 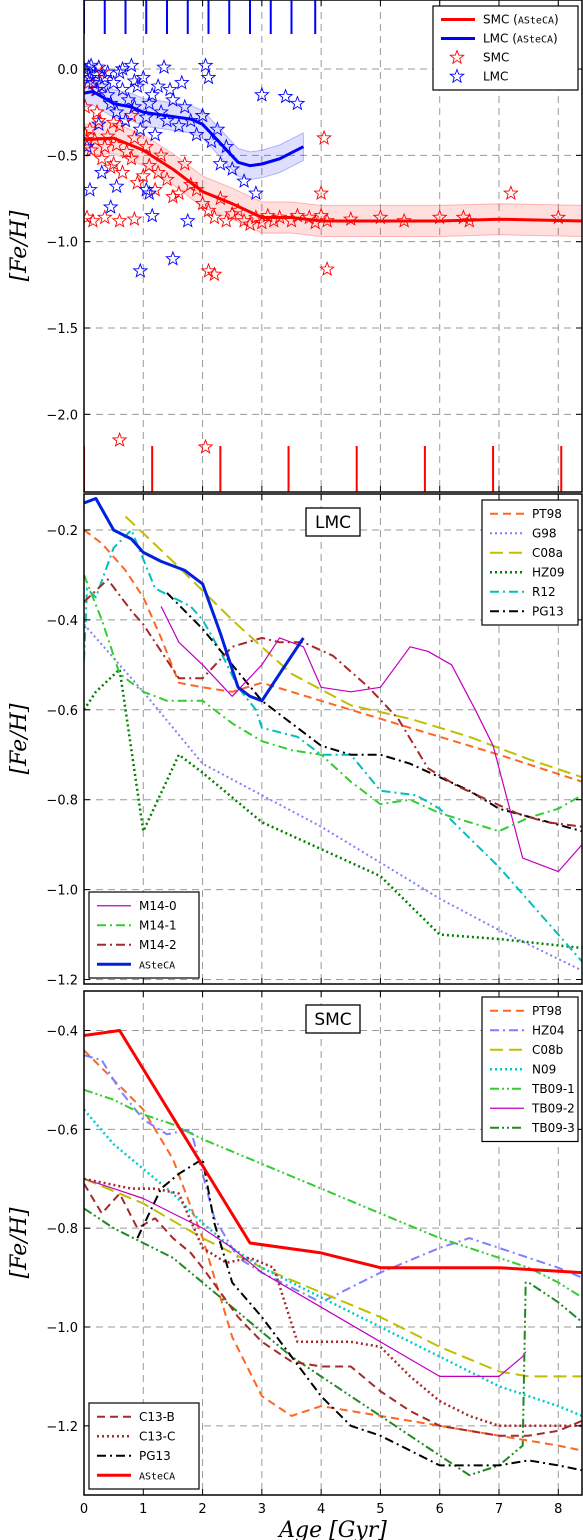 What do you see at coordinates (457, 57) in the screenshot?
I see `legend-marker` at bounding box center [457, 57].